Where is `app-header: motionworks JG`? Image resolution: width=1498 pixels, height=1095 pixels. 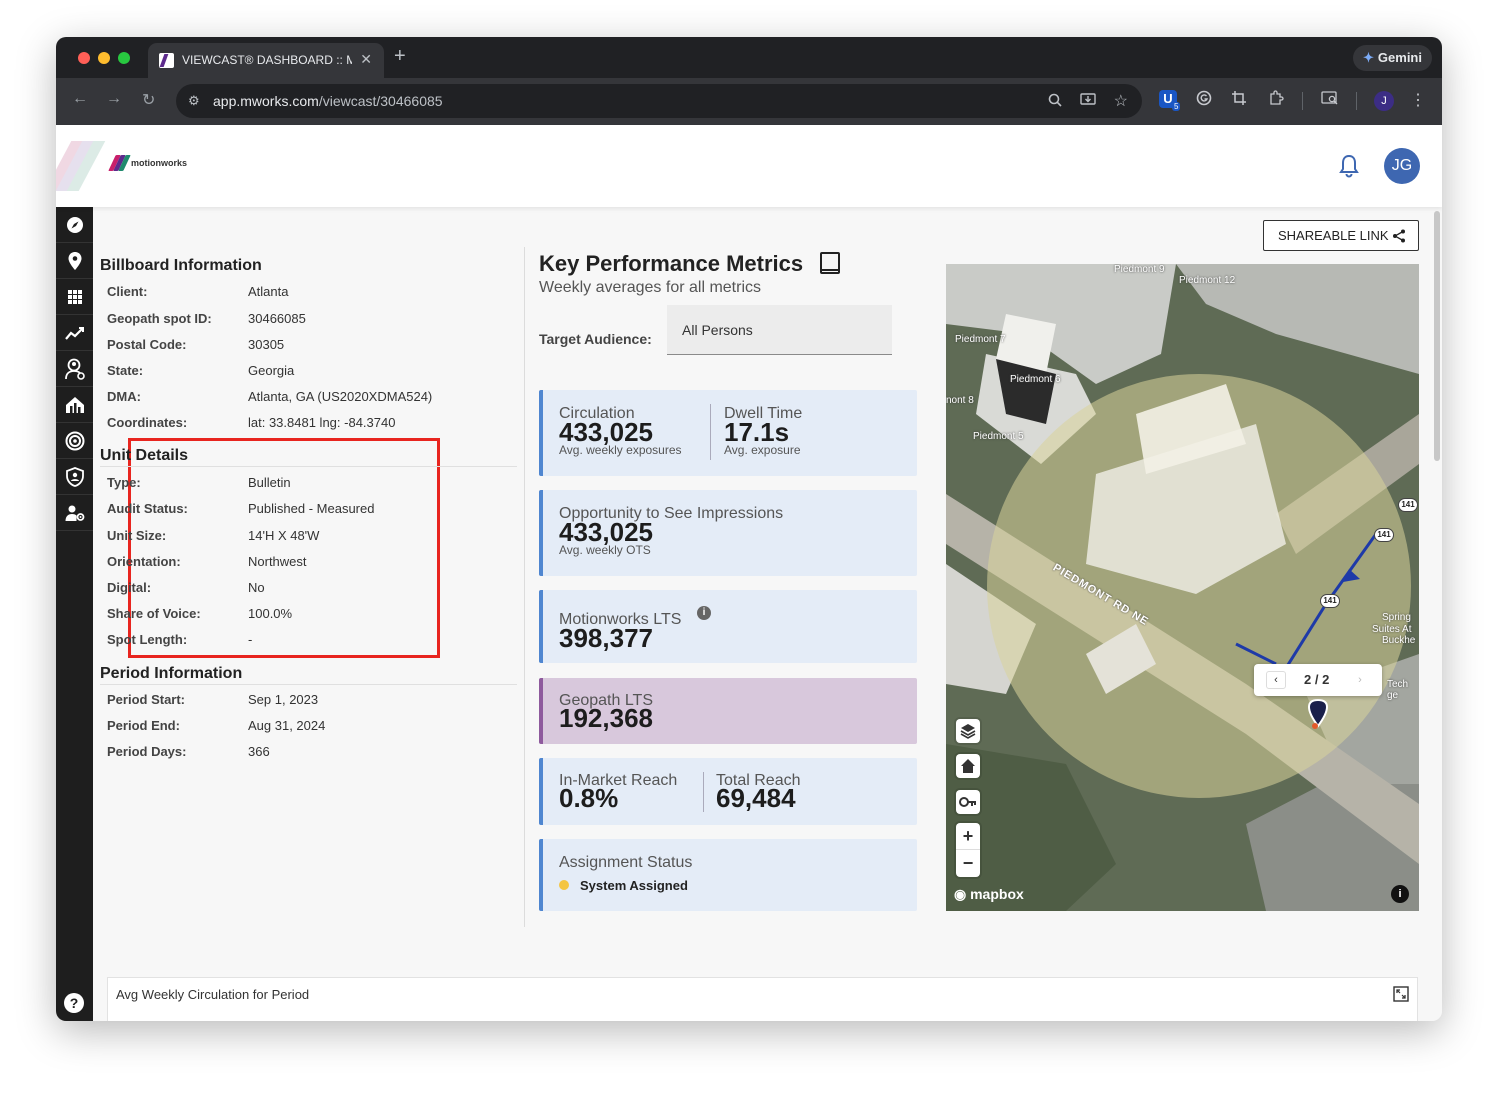 app-header: motionworks JG is located at coordinates (749, 166).